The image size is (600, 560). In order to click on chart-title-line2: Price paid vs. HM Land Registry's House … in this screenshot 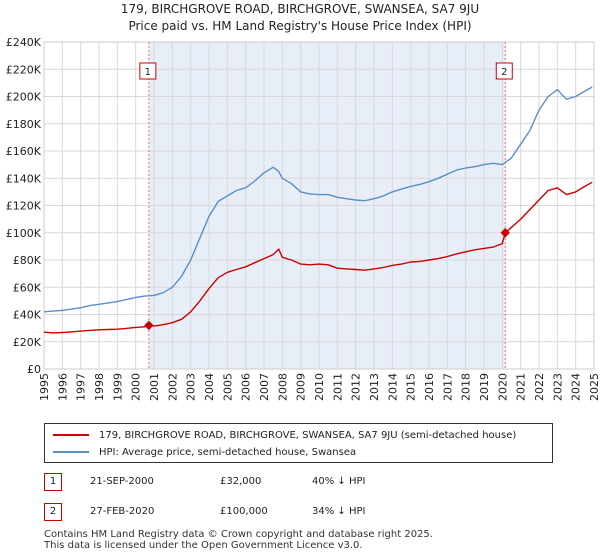, I will do `click(300, 26)`.